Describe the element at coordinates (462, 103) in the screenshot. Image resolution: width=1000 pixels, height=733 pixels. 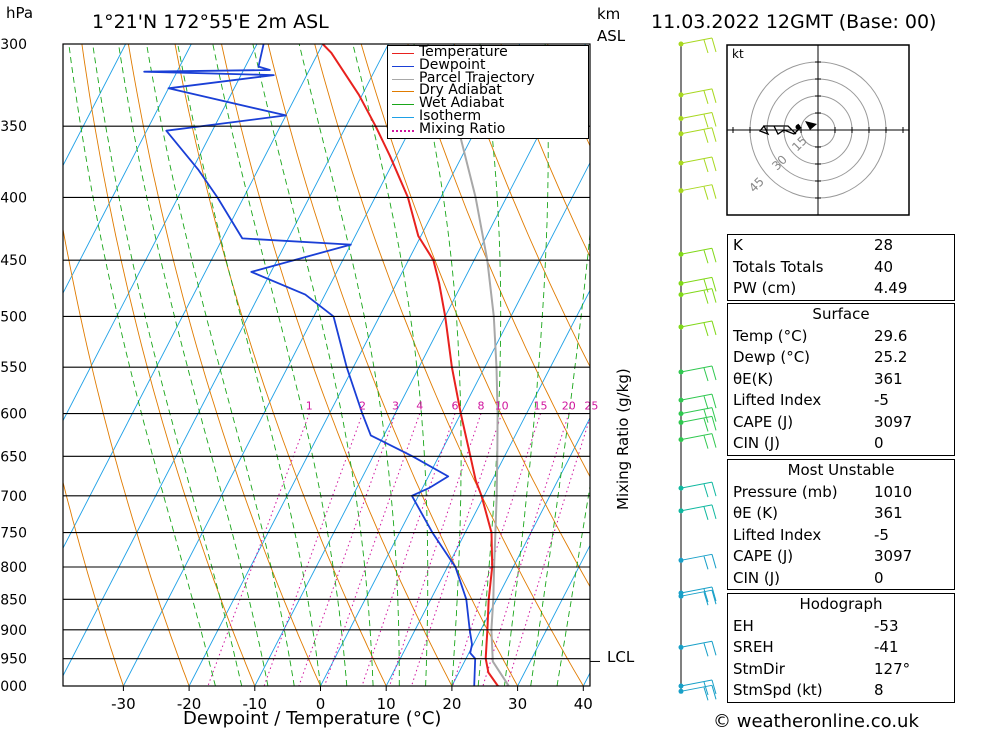
I see `legend-label: Wet Adiabat` at that location.